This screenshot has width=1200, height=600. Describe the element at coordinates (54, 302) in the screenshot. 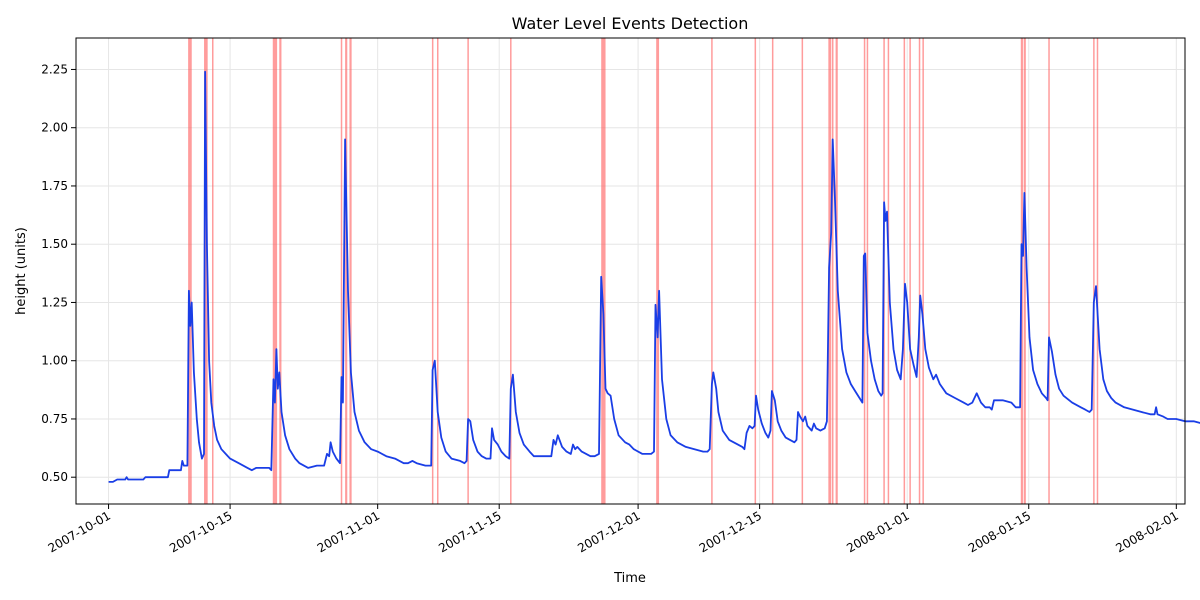

I see `y-tick-label: 1.25` at that location.